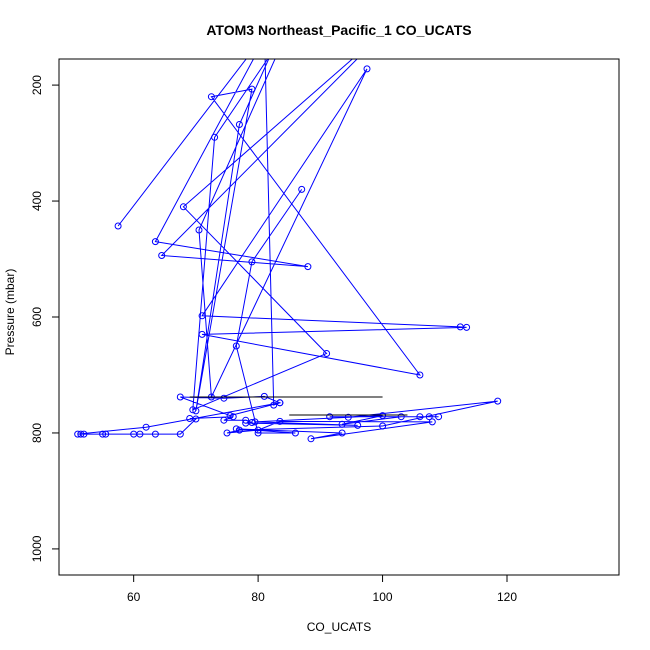  Describe the element at coordinates (339, 627) in the screenshot. I see `x-axis-label: CO_UCATS` at that location.